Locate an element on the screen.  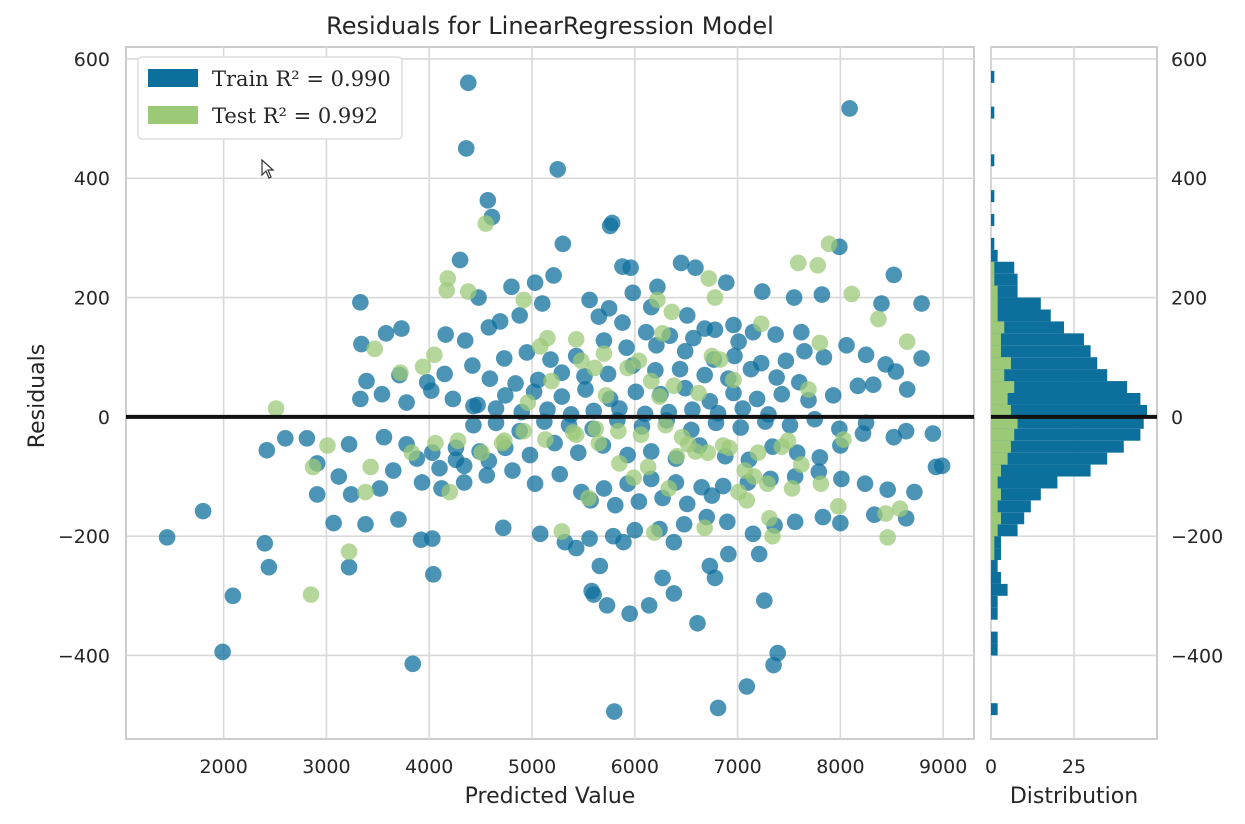
x-tick-label: 2000 is located at coordinates (223, 767).